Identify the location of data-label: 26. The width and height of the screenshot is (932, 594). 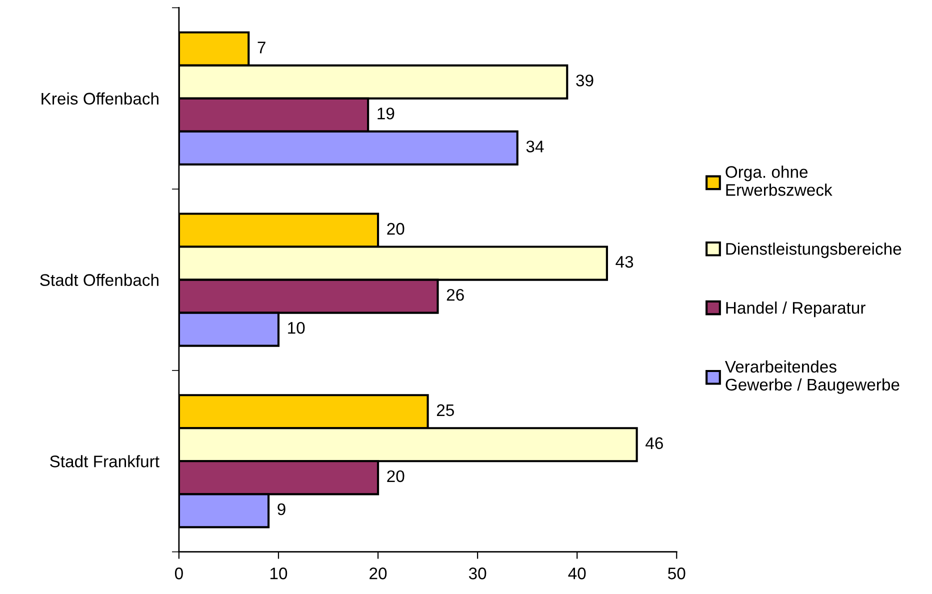
(455, 294).